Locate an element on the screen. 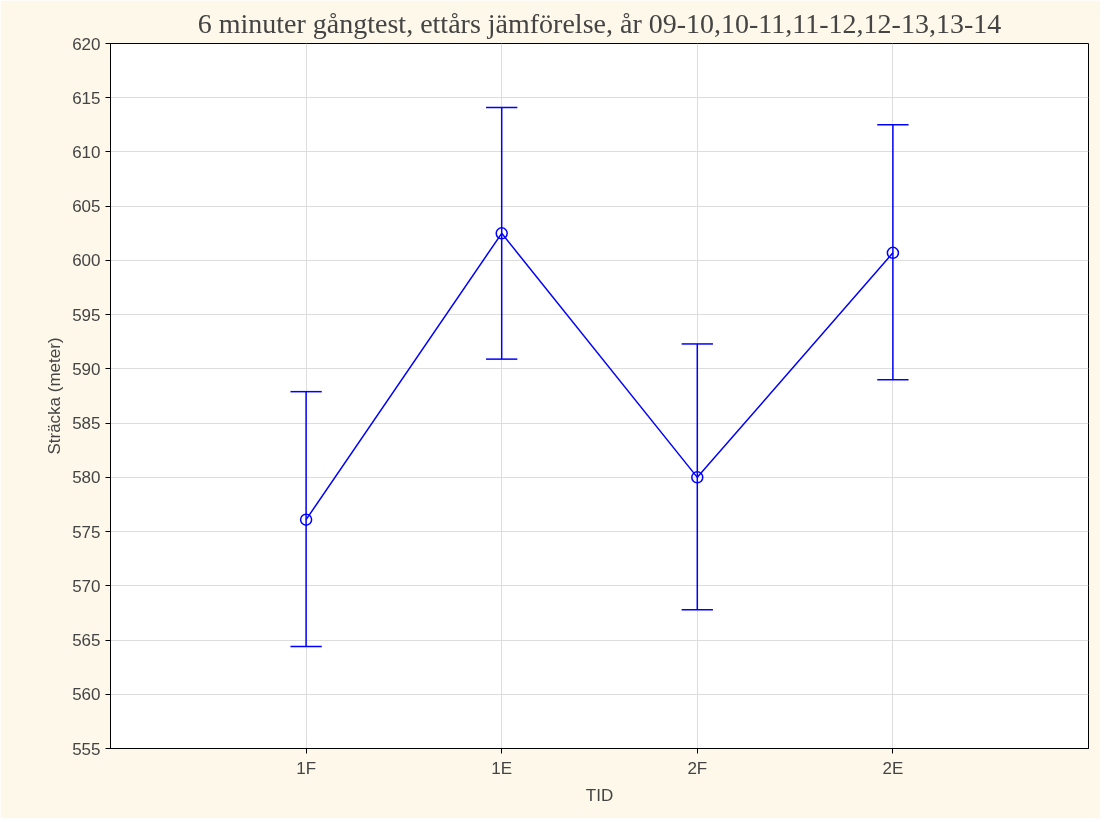 This screenshot has height=822, width=1104. y-tick-label: 560 is located at coordinates (86, 695).